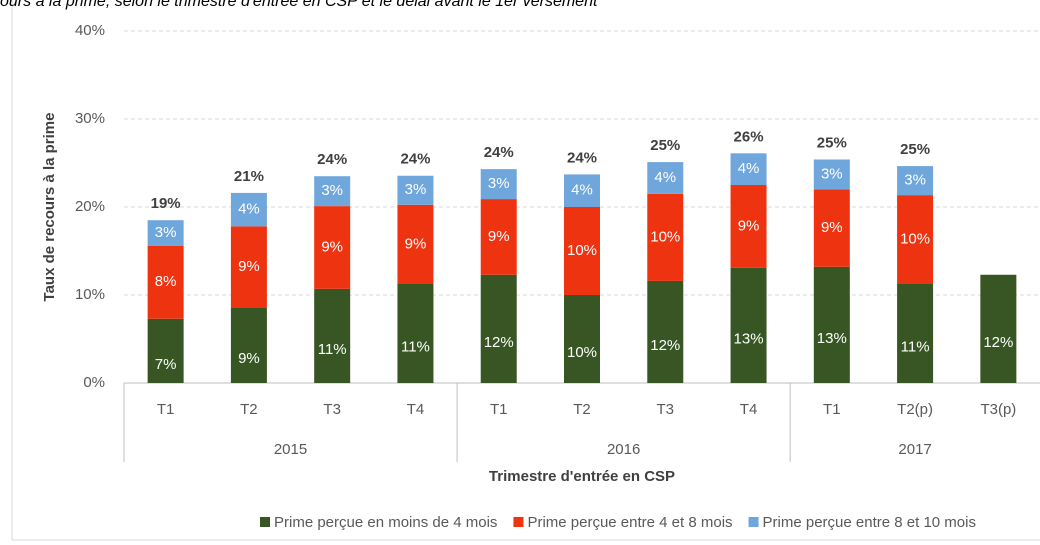 This screenshot has width=1040, height=545. Describe the element at coordinates (90, 30) in the screenshot. I see `y-tick-label: 40%` at that location.